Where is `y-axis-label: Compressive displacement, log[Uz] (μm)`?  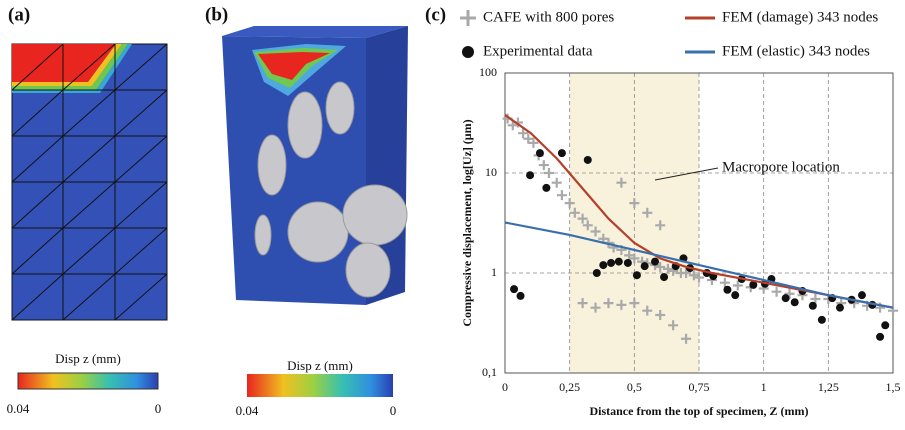 y-axis-label: Compressive displacement, log[Uz] (μm) is located at coordinates (467, 222).